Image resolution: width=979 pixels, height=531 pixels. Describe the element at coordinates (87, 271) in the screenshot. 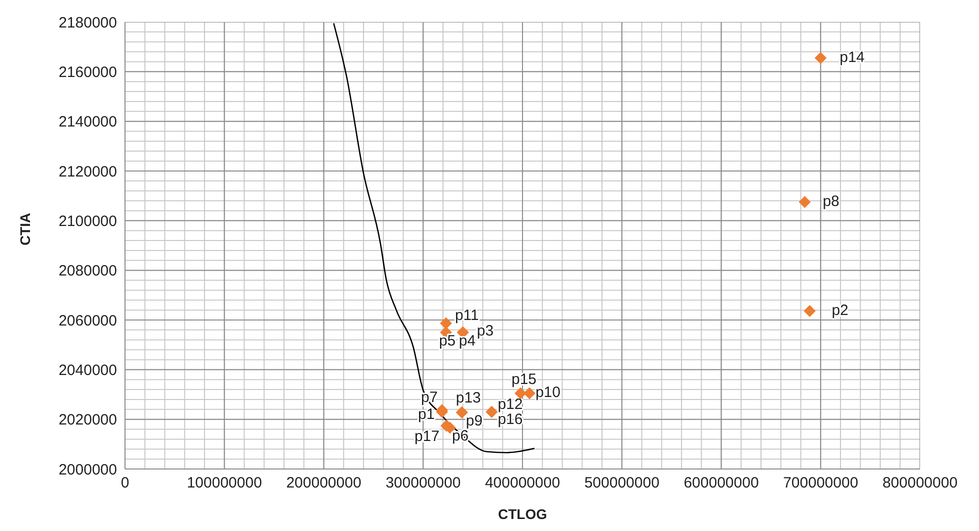

I see `y-tick-label: 2080000` at that location.